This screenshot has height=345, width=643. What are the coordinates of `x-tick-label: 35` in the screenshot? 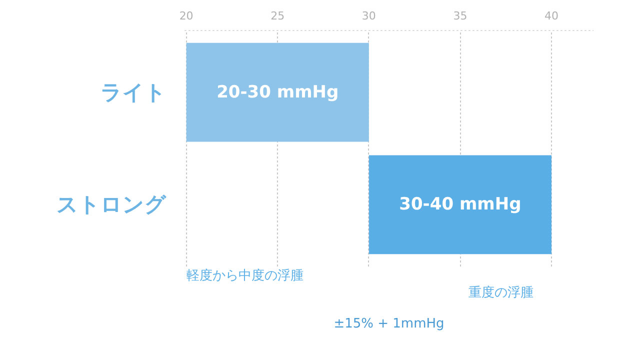 It's located at (460, 16).